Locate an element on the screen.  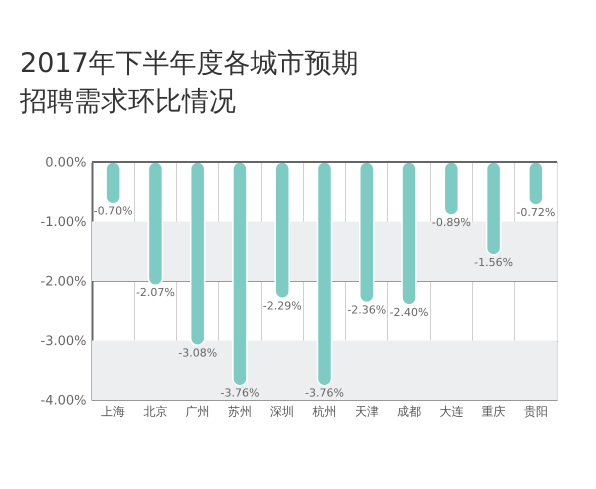
x-tick-label: 大连 is located at coordinates (451, 411).